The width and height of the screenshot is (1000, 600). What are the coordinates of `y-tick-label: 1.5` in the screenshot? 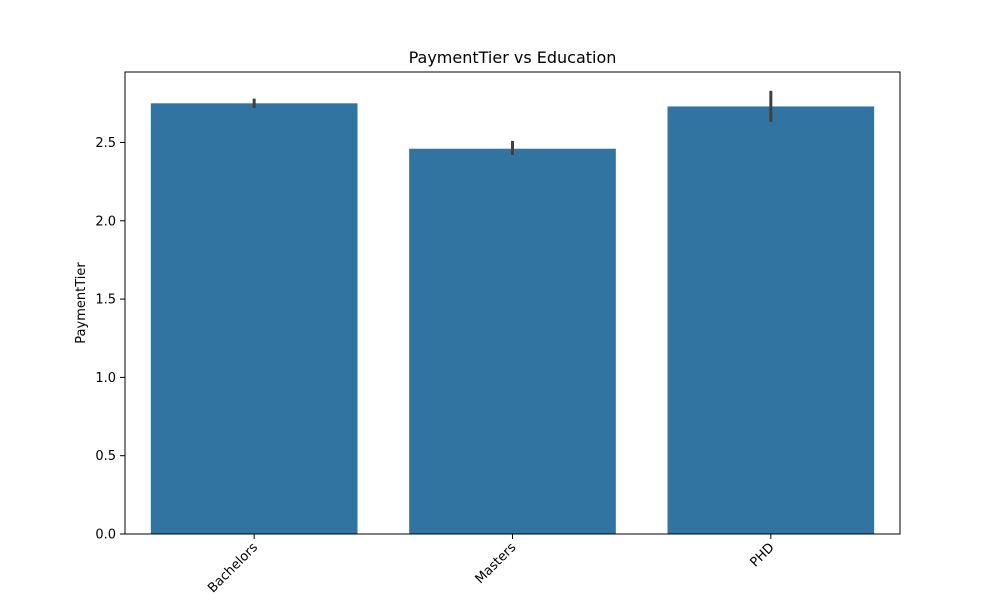 It's located at (105, 300).